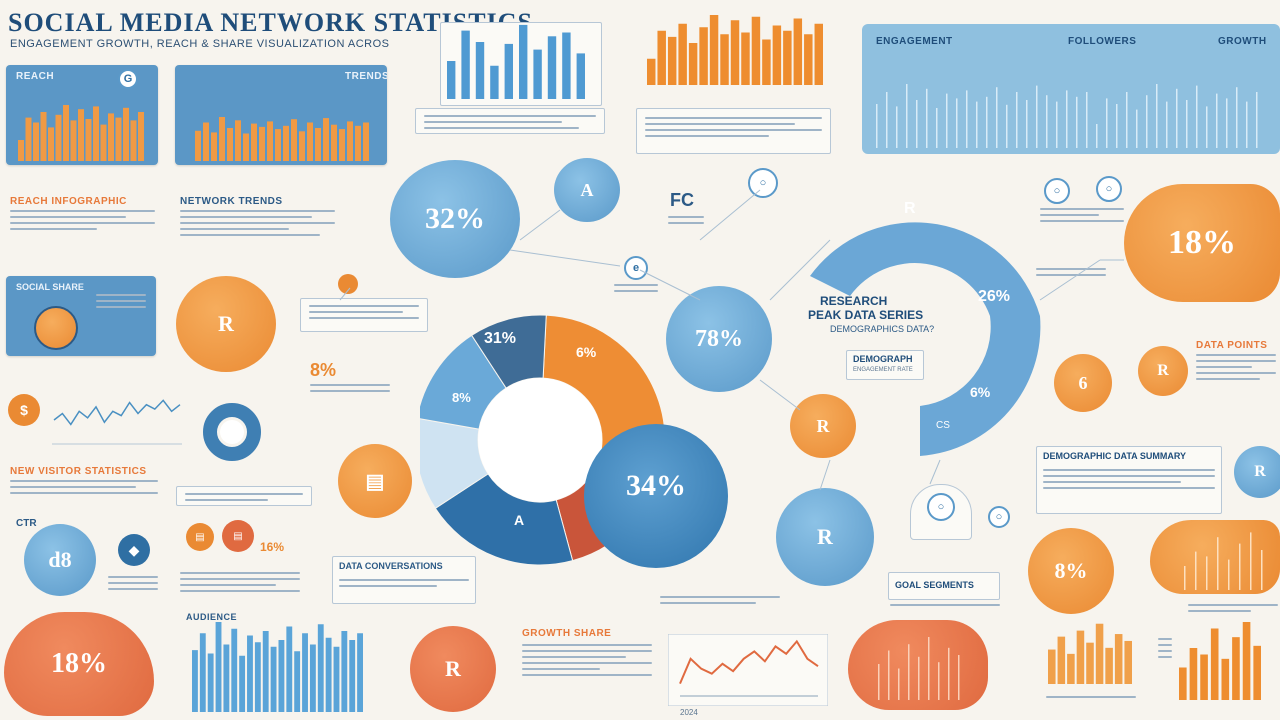 This screenshot has width=1280, height=720. I want to click on research-sub: PEAK DATA SERIES, so click(866, 315).